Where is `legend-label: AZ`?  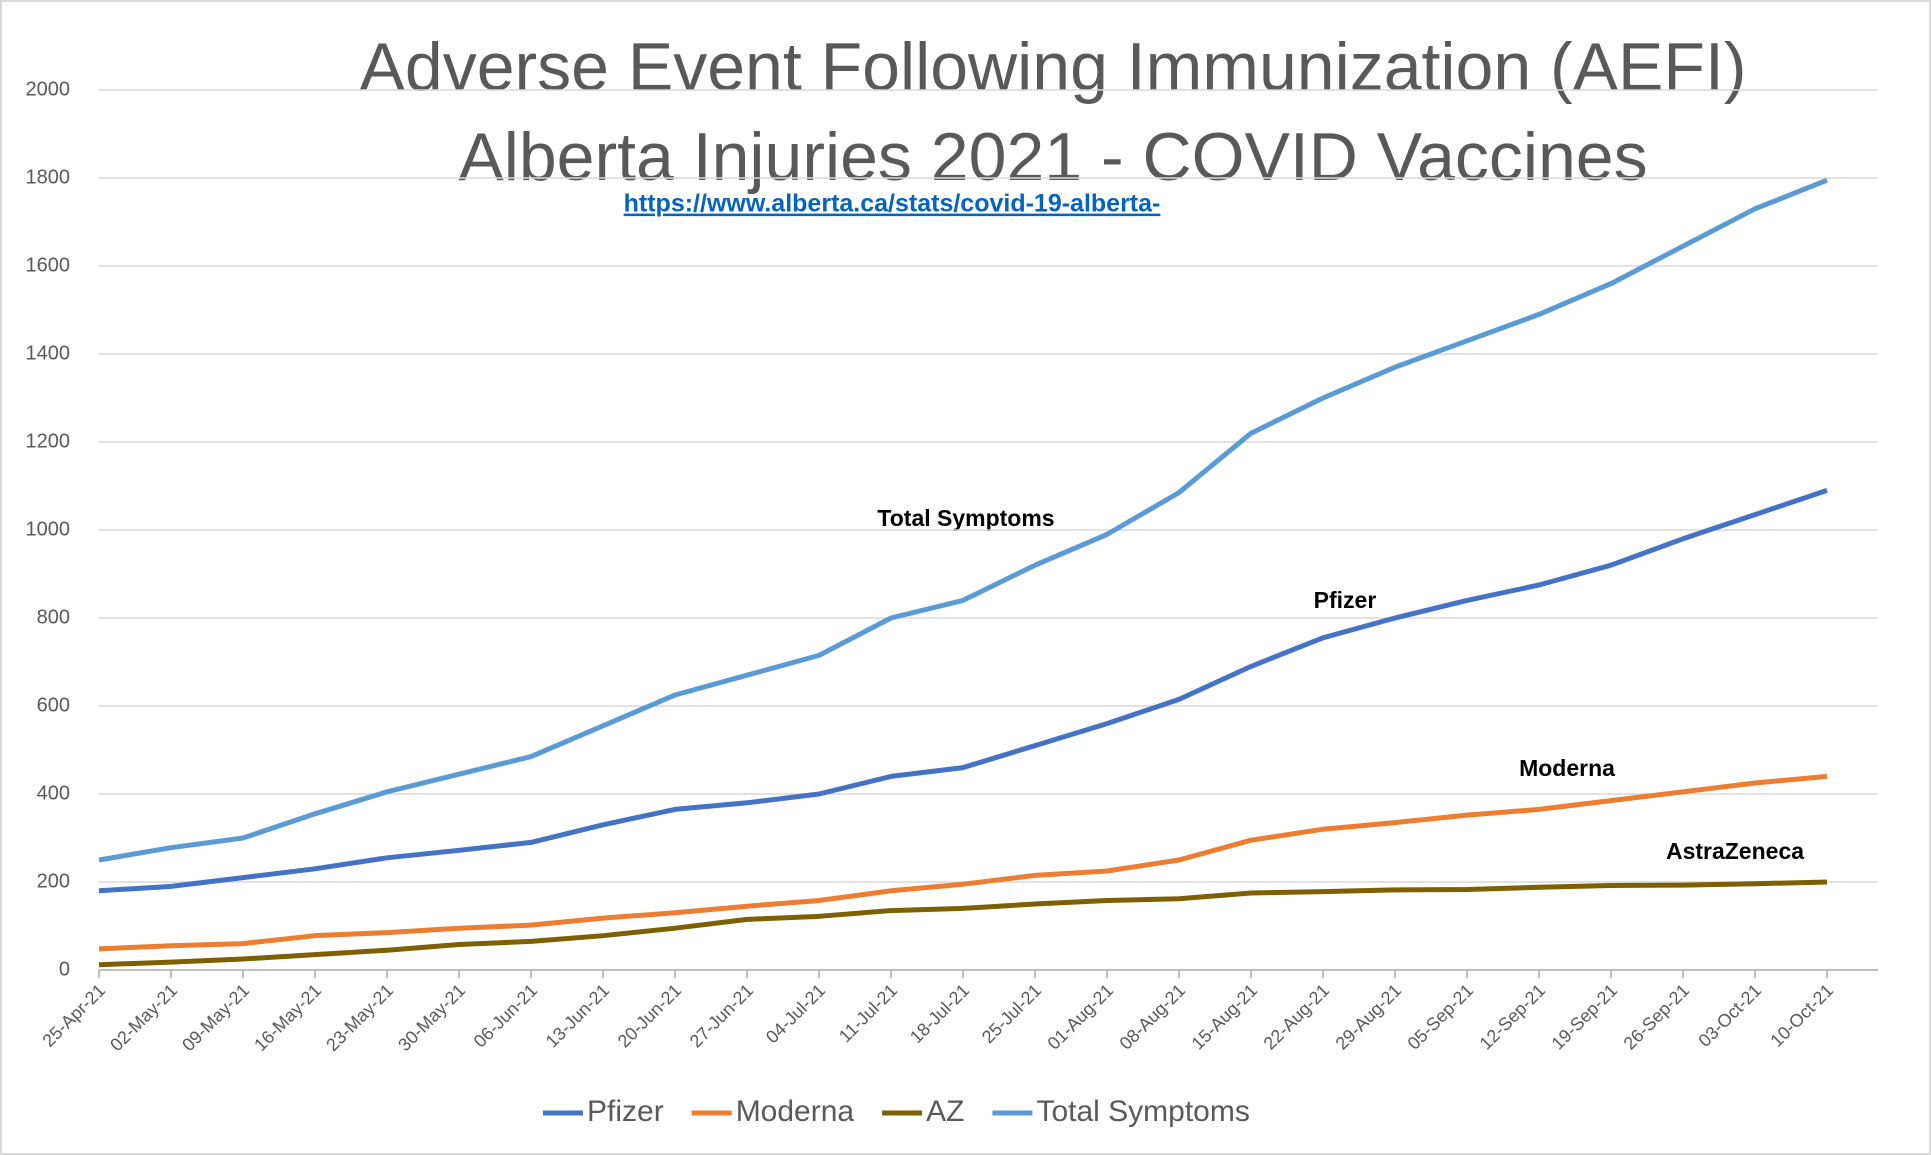 legend-label: AZ is located at coordinates (945, 1111).